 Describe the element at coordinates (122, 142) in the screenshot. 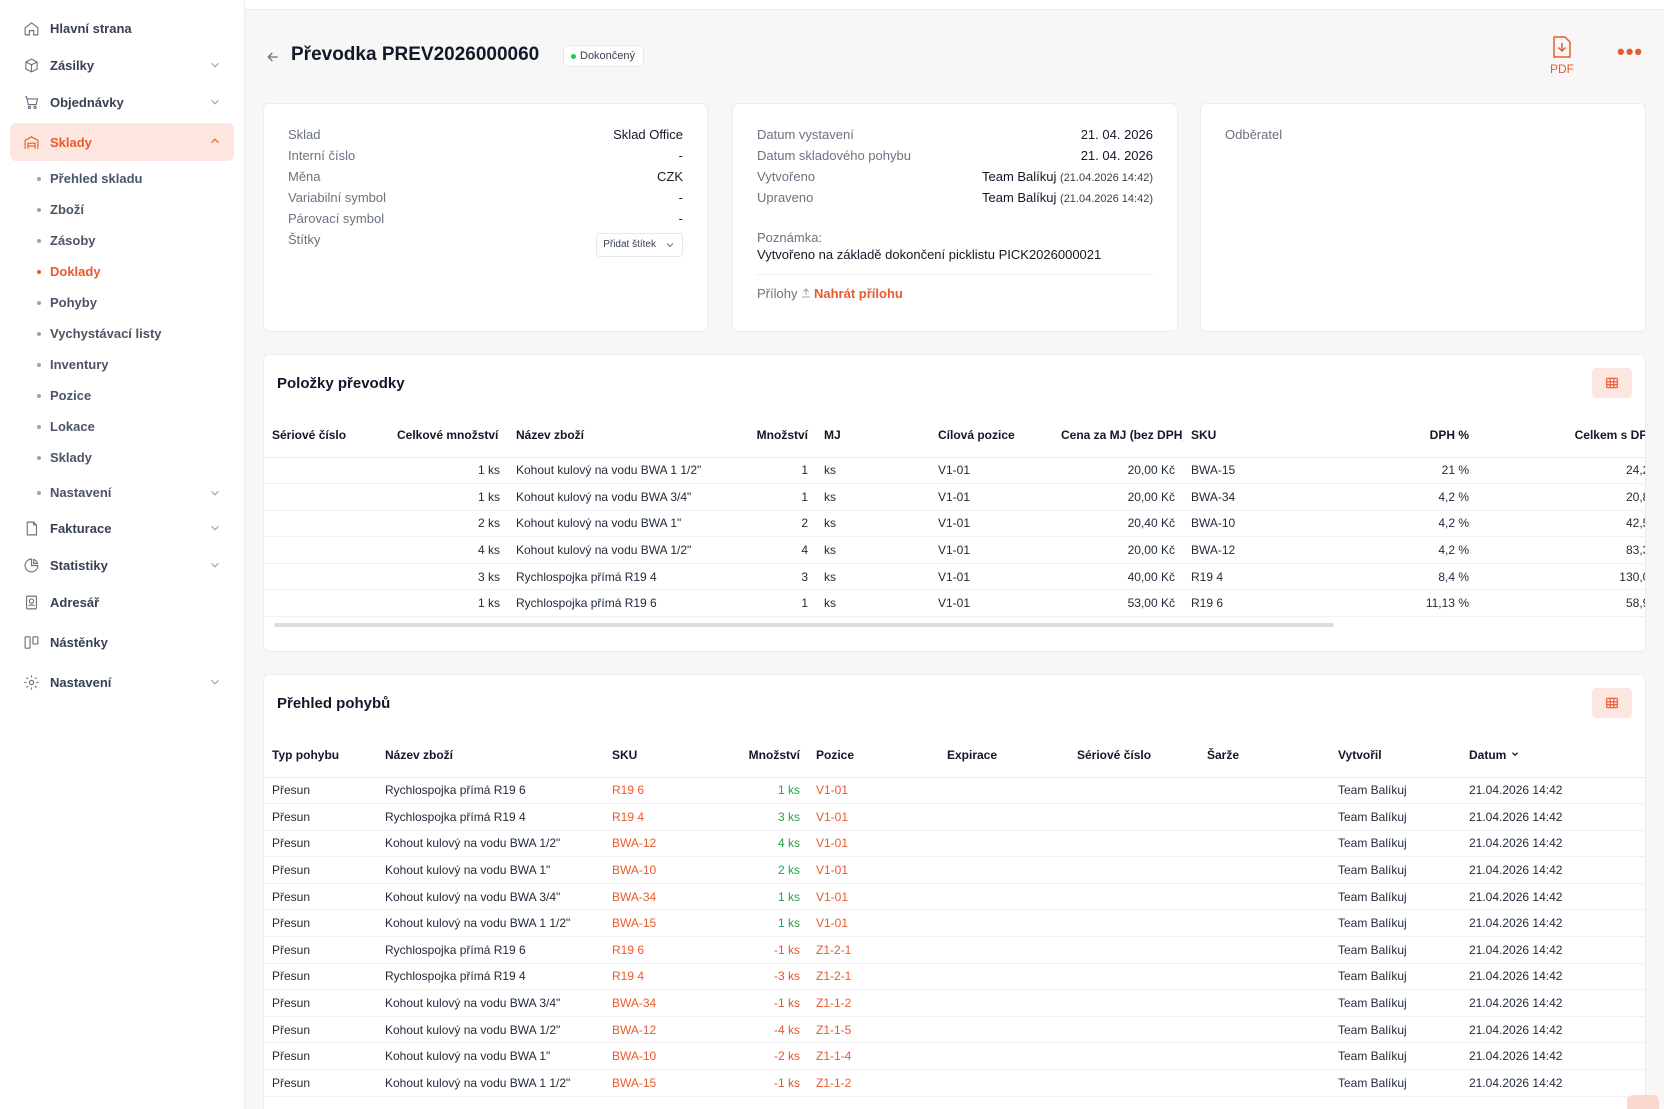

I see `sidebar-item-warehouses: Sklady` at that location.